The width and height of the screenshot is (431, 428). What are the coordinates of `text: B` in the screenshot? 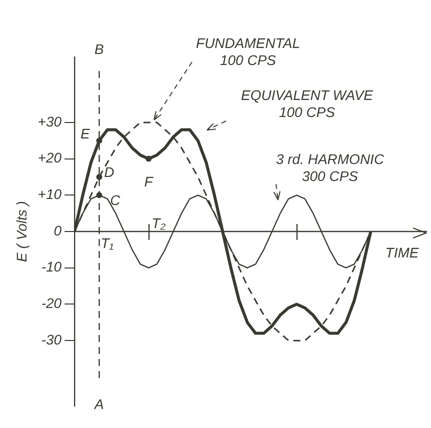 It's located at (99, 48).